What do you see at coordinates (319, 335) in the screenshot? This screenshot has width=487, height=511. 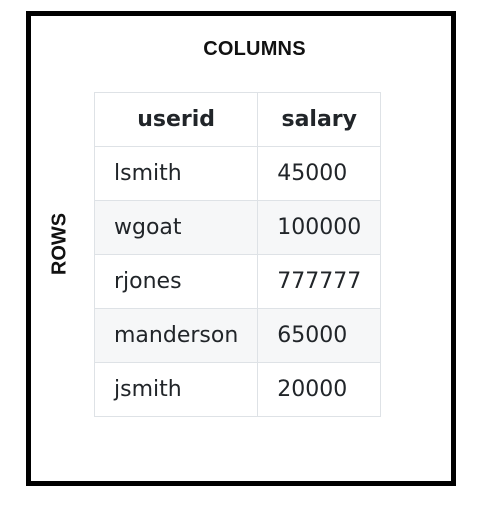 I see `cell-salary: 65000` at bounding box center [319, 335].